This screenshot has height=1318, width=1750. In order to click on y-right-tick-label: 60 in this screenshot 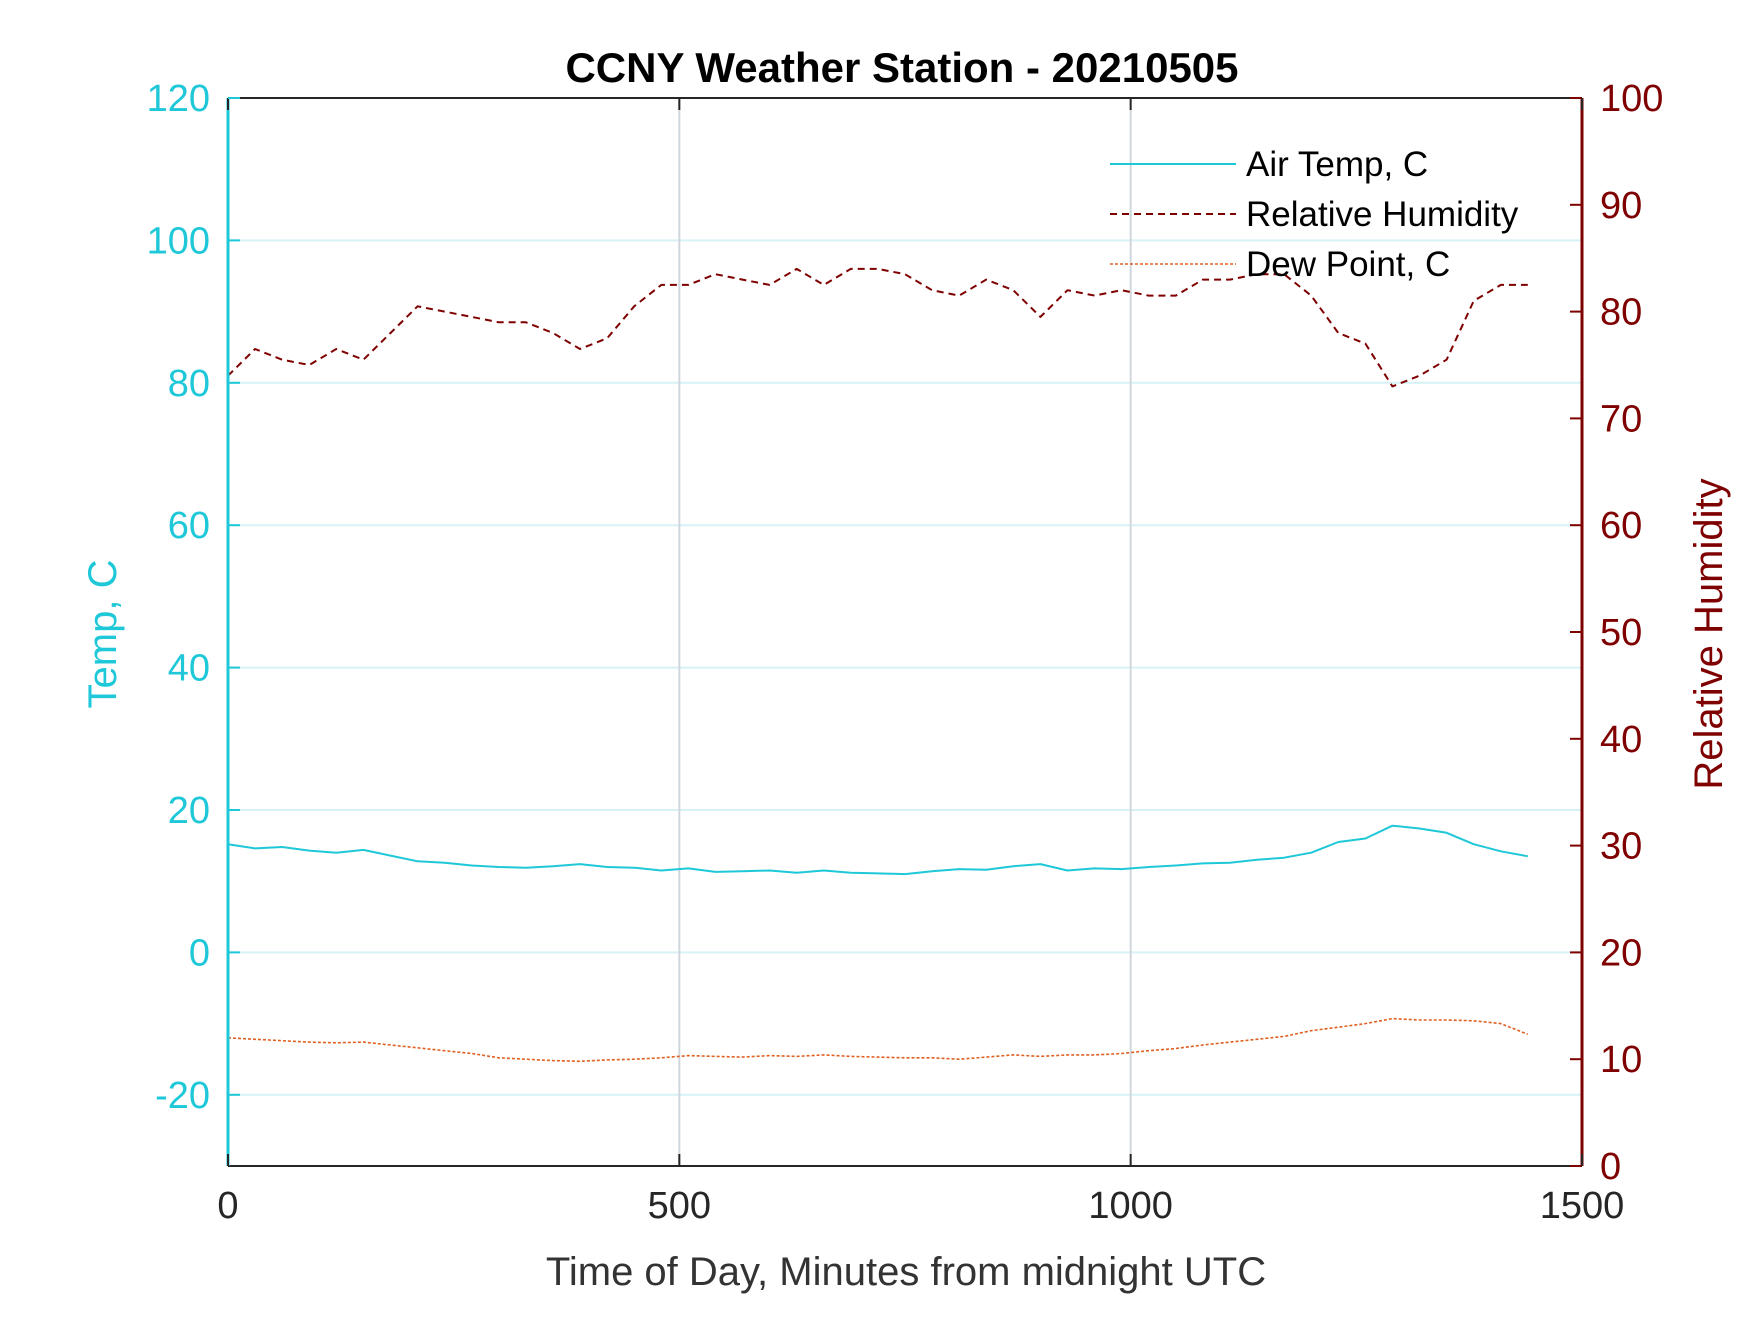, I will do `click(1621, 526)`.